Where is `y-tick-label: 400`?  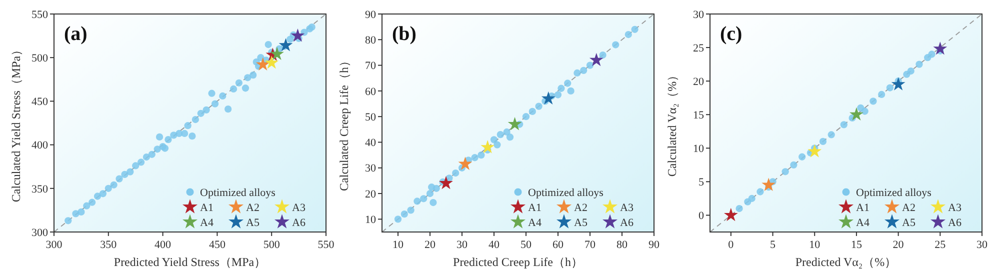 y-tick-label: 400 is located at coordinates (40, 146).